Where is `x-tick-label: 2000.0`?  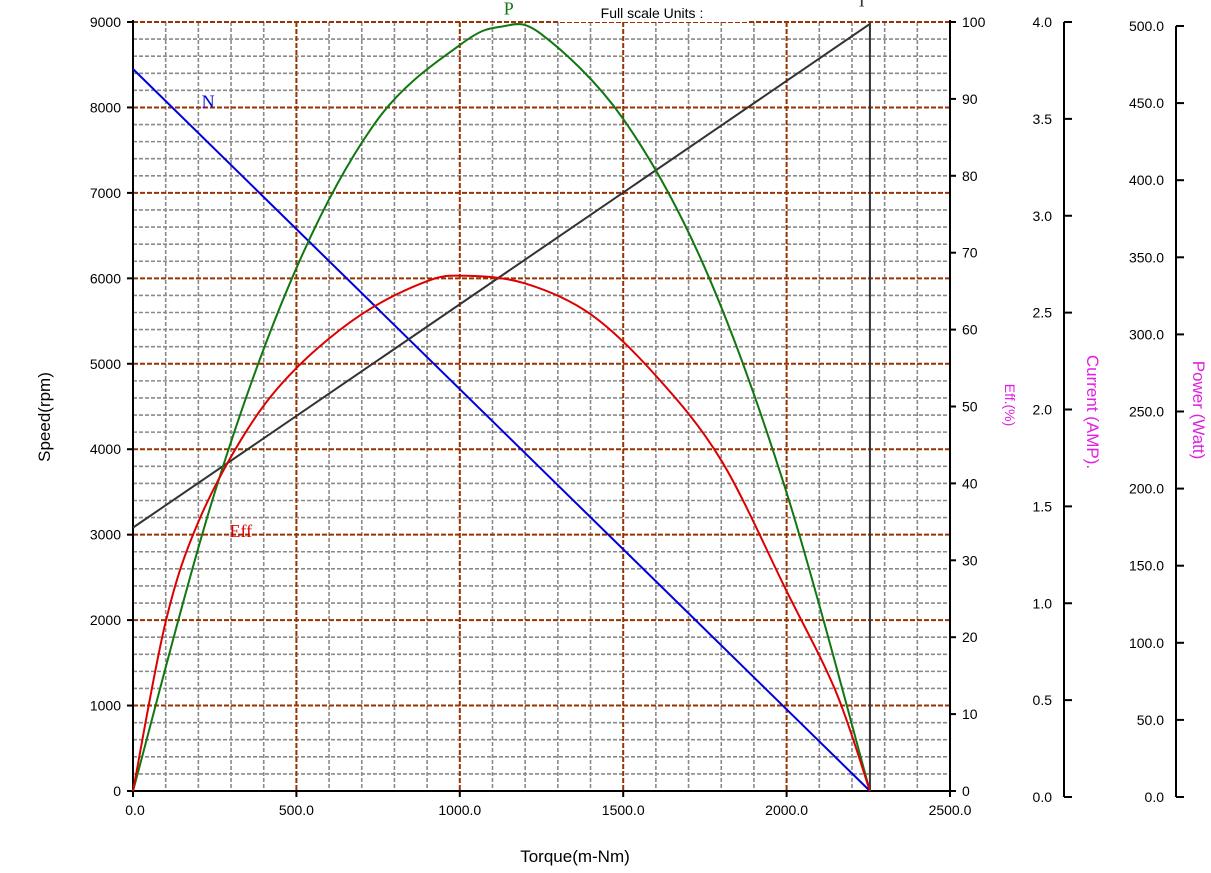 x-tick-label: 2000.0 is located at coordinates (786, 810).